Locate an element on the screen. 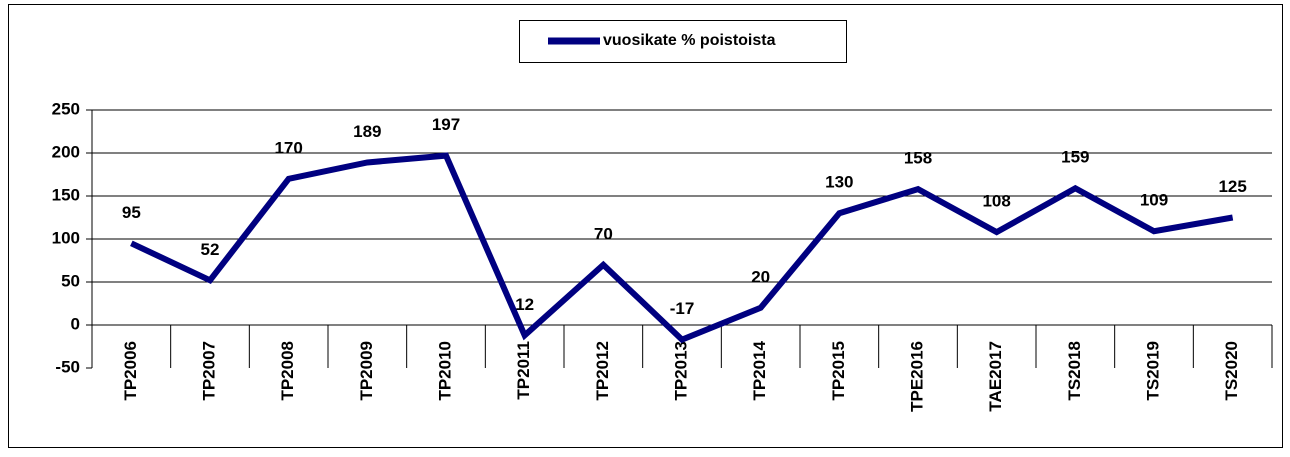 This screenshot has height=457, width=1290. x-tick-label: TP2014 is located at coordinates (759, 370).